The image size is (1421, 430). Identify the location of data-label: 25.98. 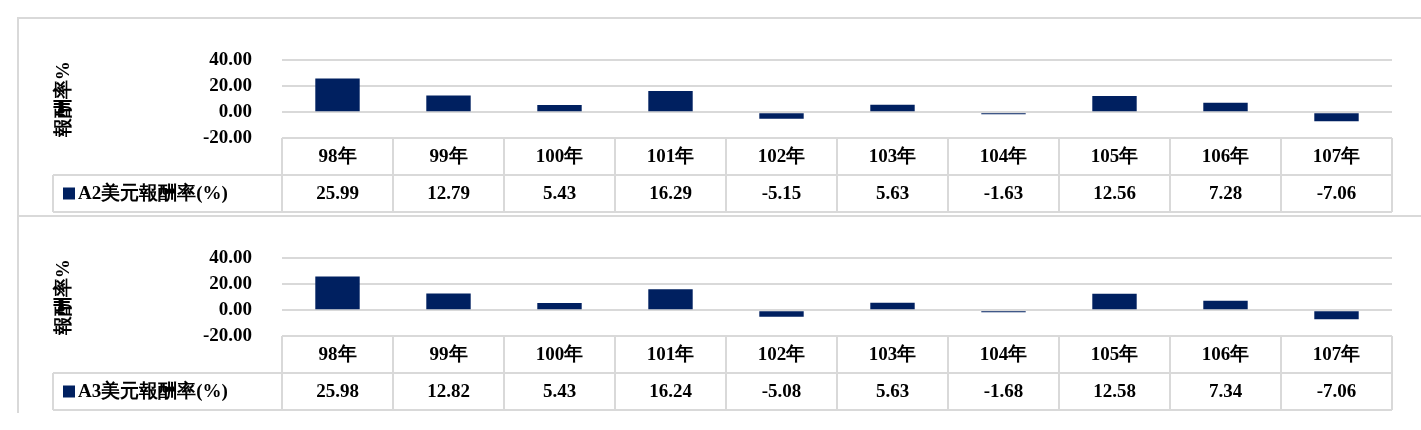
(337, 391).